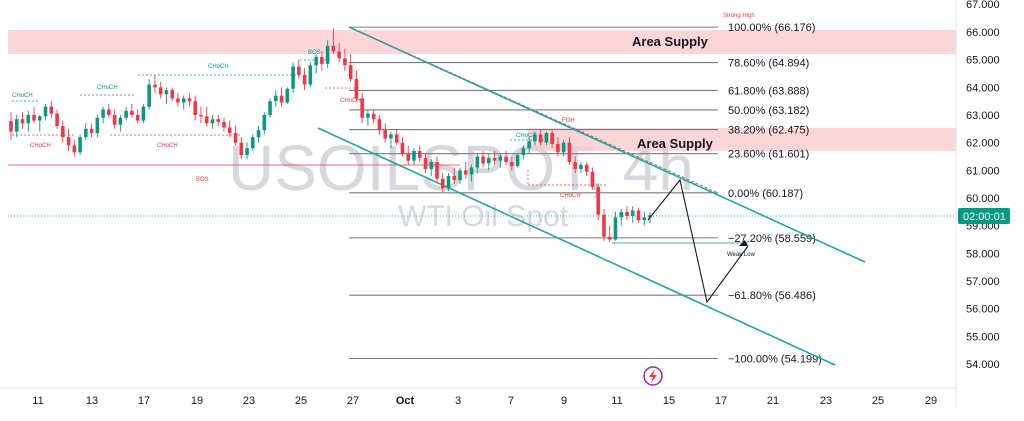 This screenshot has height=421, width=1024. I want to click on choch-label-8: CHoCH, so click(570, 196).